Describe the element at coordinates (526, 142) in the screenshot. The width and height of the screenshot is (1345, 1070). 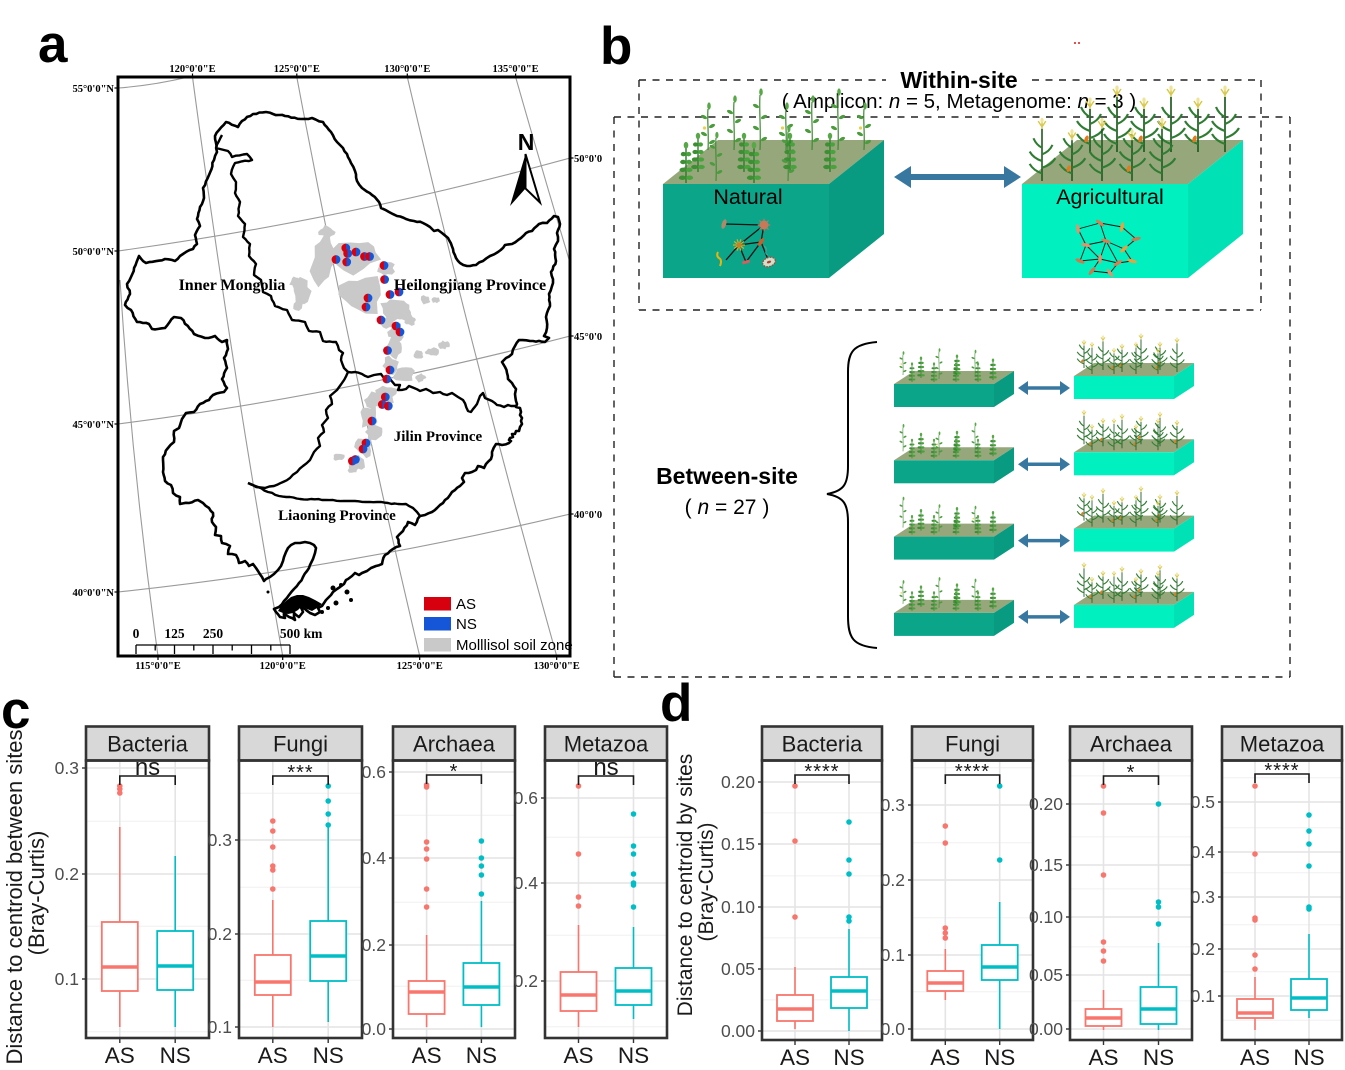
I see `svg-text: N` at that location.